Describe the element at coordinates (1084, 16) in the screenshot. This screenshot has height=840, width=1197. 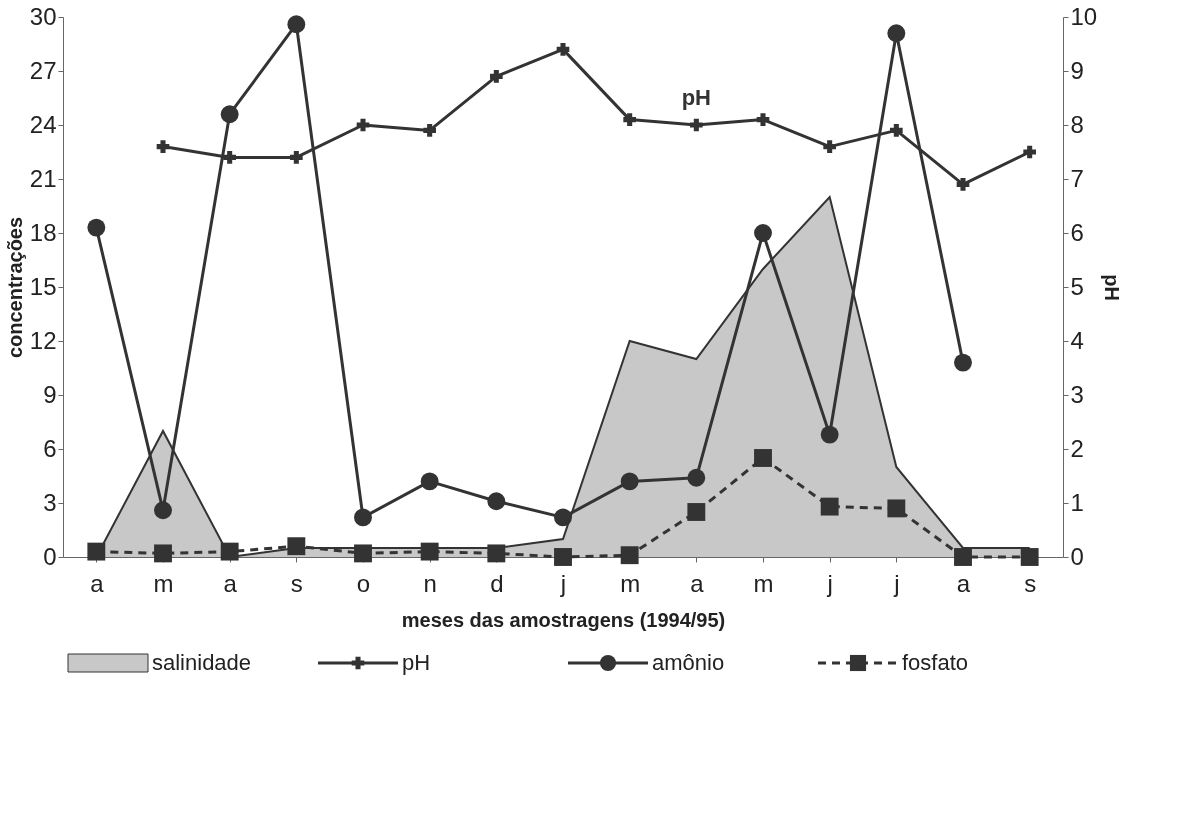
I see `y2-tick-label: 10` at that location.